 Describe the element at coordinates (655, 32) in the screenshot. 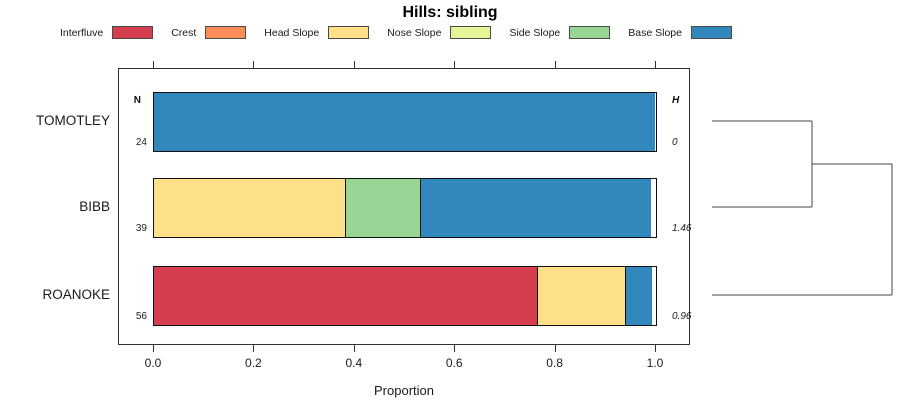

I see `legend-item-label: Base Slope` at that location.